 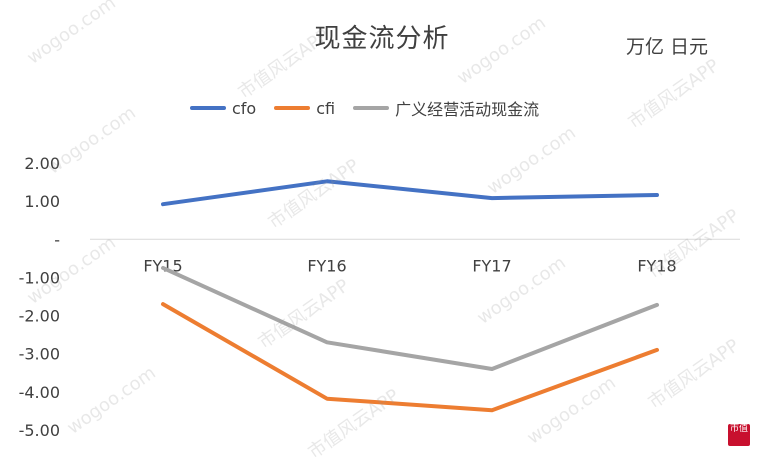 What do you see at coordinates (656, 265) in the screenshot?
I see `x-tick-label: FY18` at bounding box center [656, 265].